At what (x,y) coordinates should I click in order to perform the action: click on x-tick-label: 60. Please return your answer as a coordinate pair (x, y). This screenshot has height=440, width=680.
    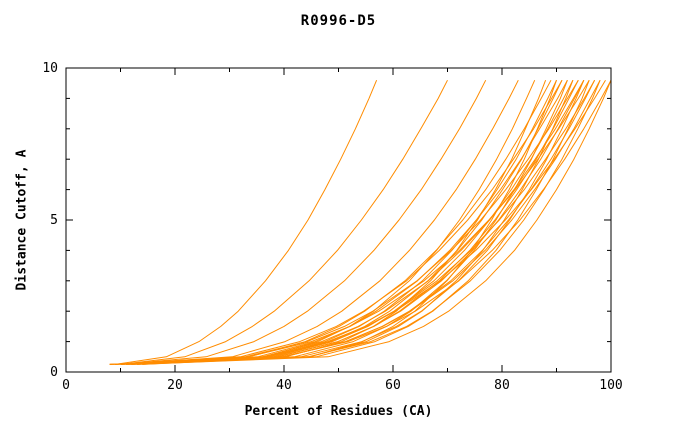
    Looking at the image, I should click on (393, 385).